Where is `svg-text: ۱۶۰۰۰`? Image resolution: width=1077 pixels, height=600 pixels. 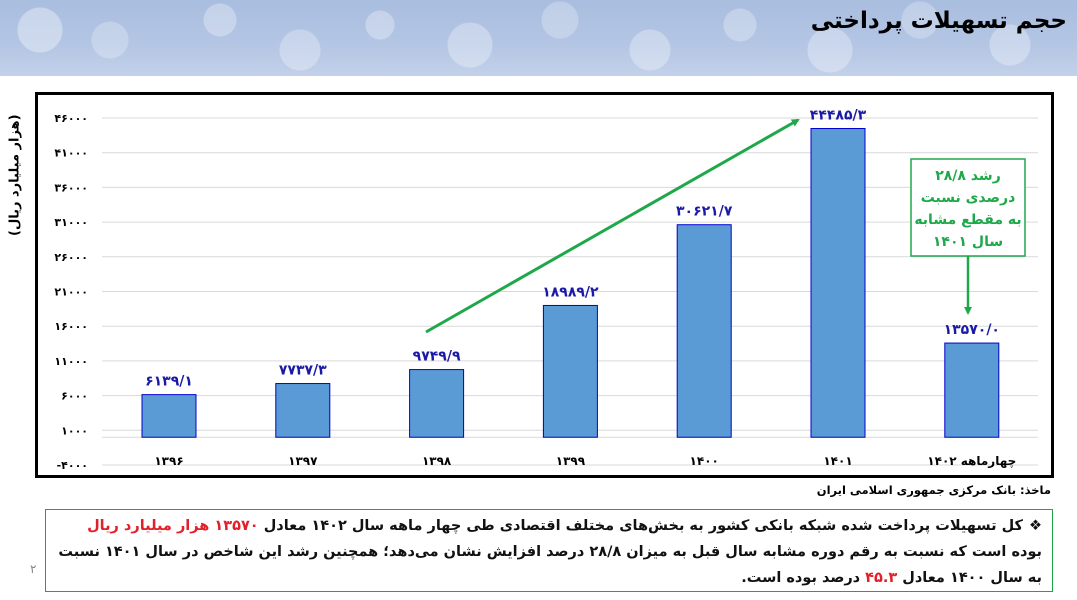
svg-text: ۱۶۰۰۰ is located at coordinates (71, 326).